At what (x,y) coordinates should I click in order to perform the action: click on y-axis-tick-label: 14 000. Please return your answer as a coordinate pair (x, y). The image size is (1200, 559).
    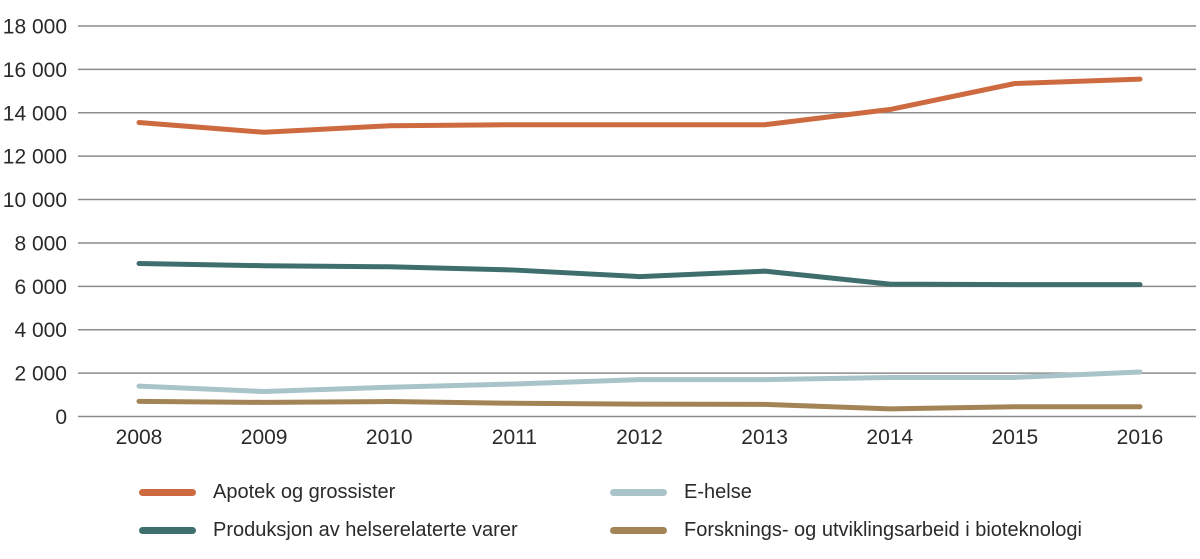
    Looking at the image, I should click on (35, 113).